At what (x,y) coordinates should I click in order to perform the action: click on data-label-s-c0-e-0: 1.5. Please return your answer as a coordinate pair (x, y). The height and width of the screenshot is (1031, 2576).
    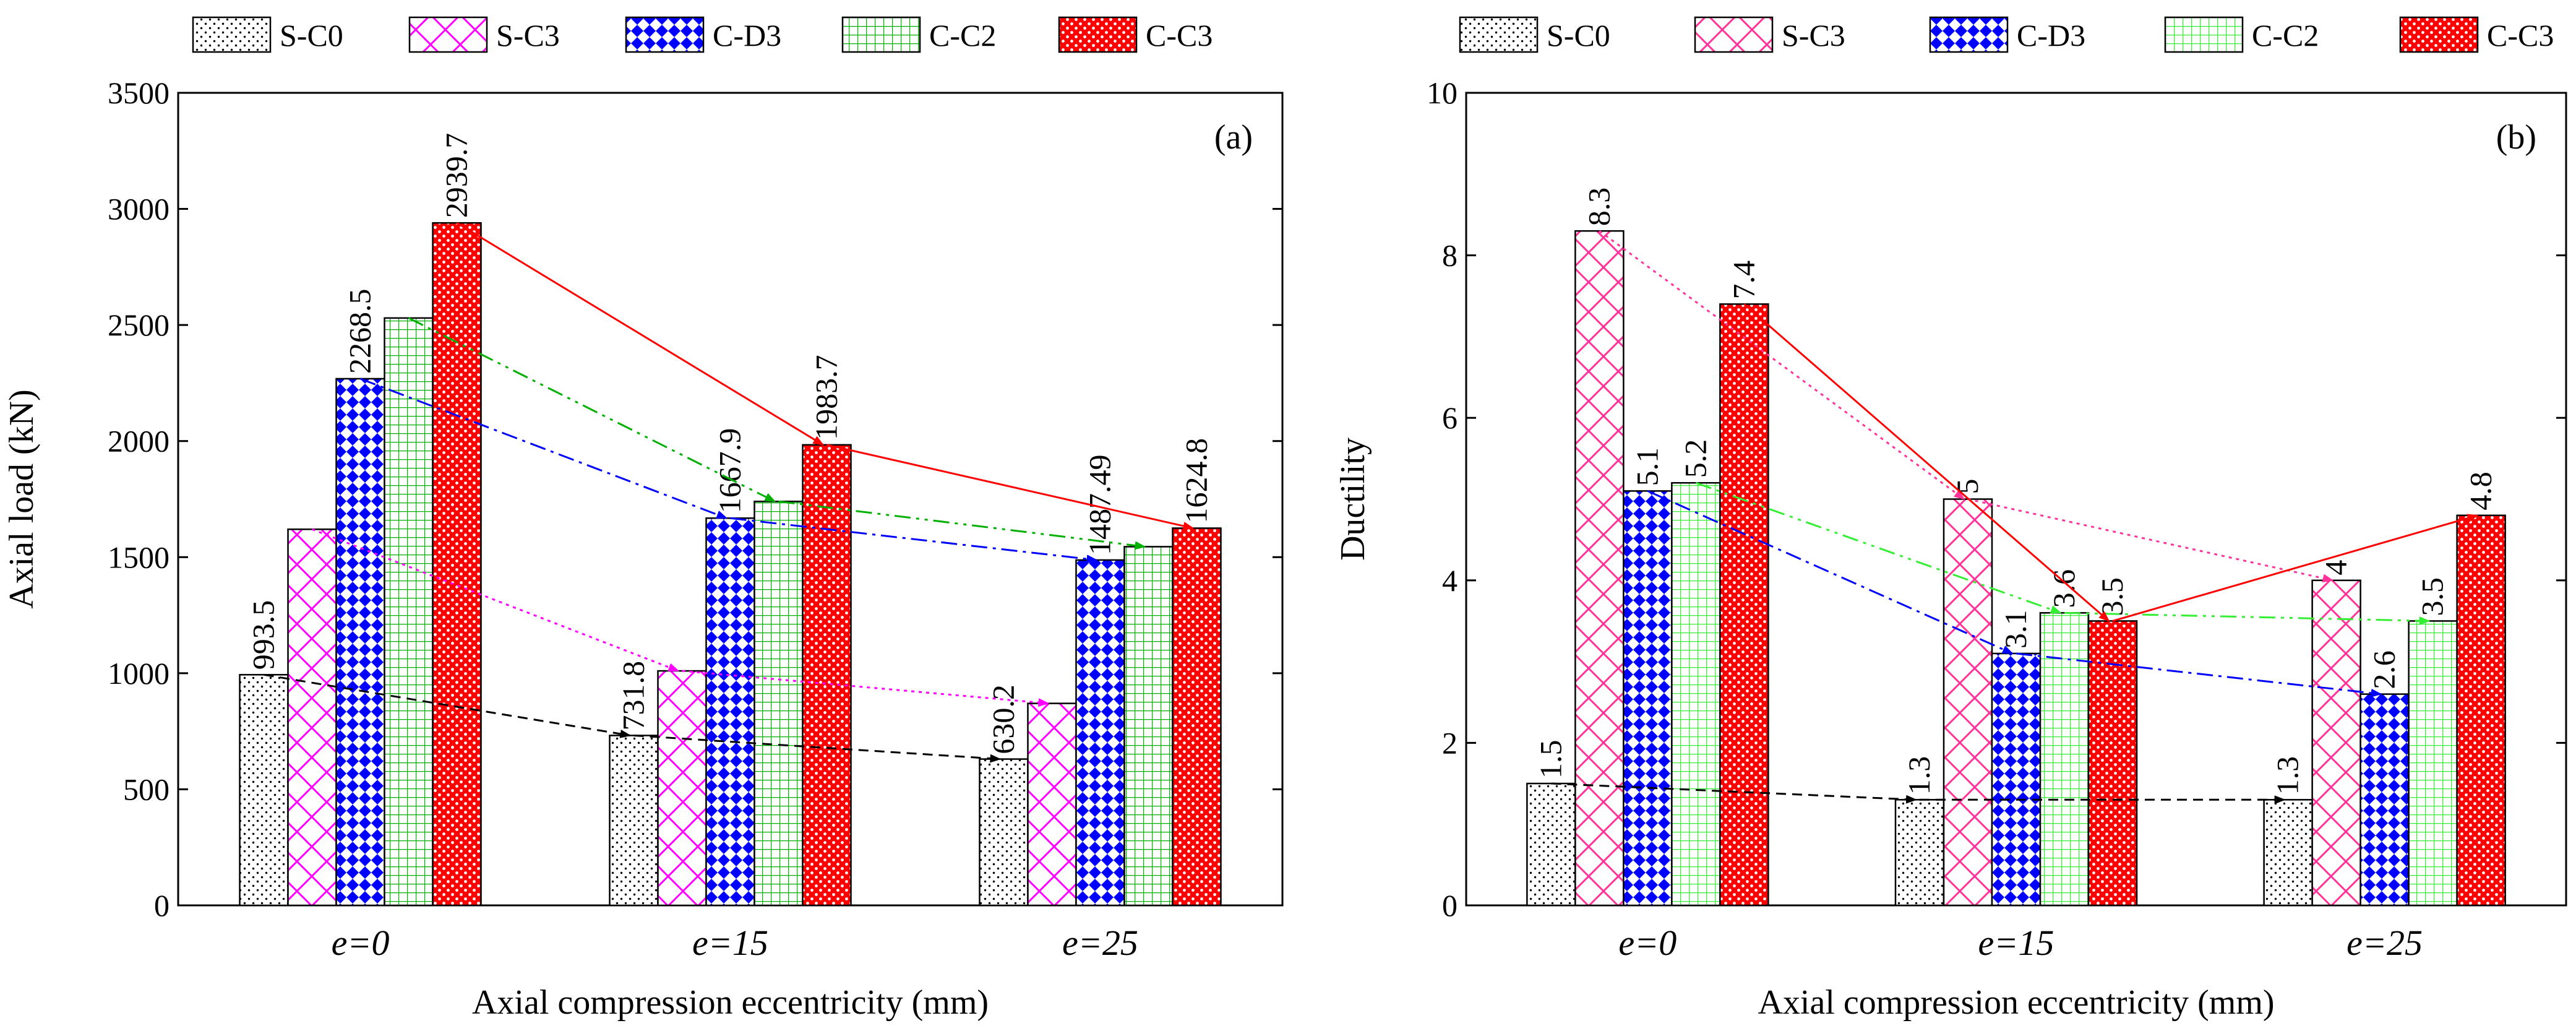
    Looking at the image, I should click on (1550, 760).